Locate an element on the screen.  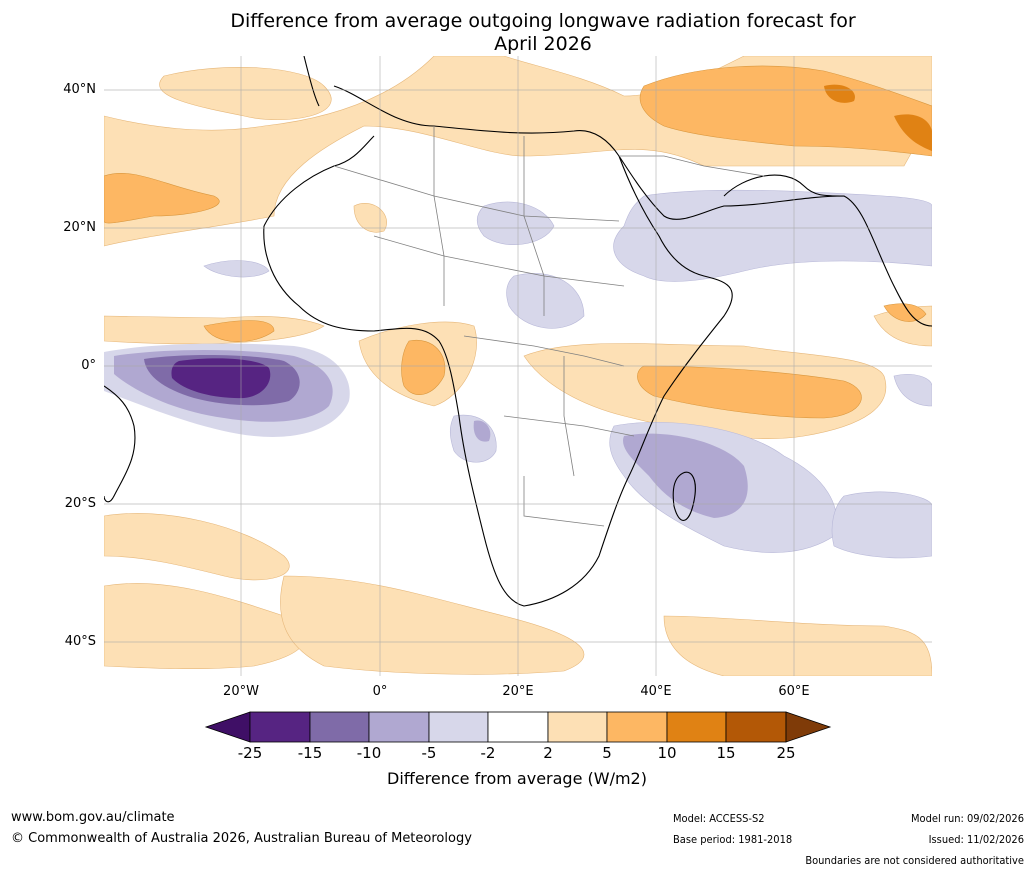
title-line-2: April 2026 is located at coordinates (543, 44).